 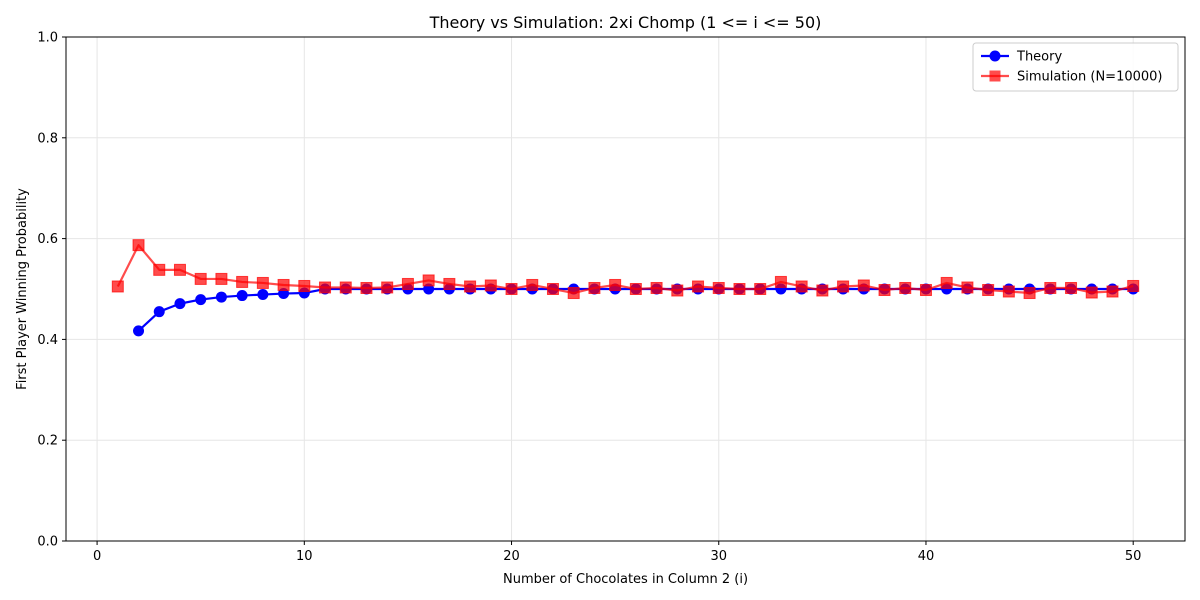 What do you see at coordinates (1090, 77) in the screenshot?
I see `legend-label: Simulation (N=10000)` at bounding box center [1090, 77].